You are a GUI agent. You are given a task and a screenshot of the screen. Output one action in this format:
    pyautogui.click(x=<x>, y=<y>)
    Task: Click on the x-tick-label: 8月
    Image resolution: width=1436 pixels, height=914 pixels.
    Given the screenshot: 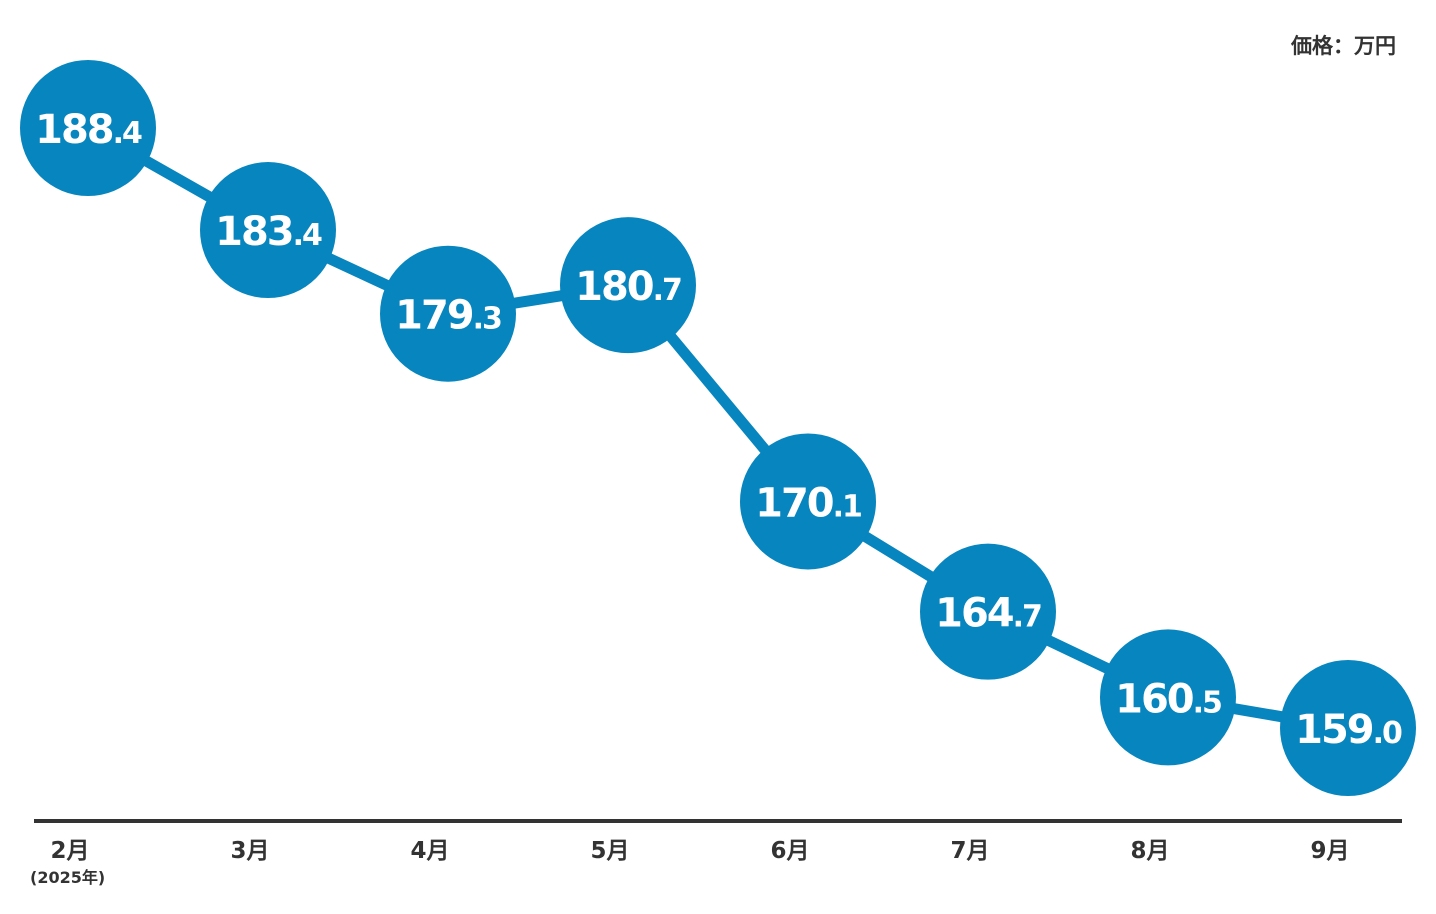 What is the action you would take?
    pyautogui.click(x=1149, y=851)
    